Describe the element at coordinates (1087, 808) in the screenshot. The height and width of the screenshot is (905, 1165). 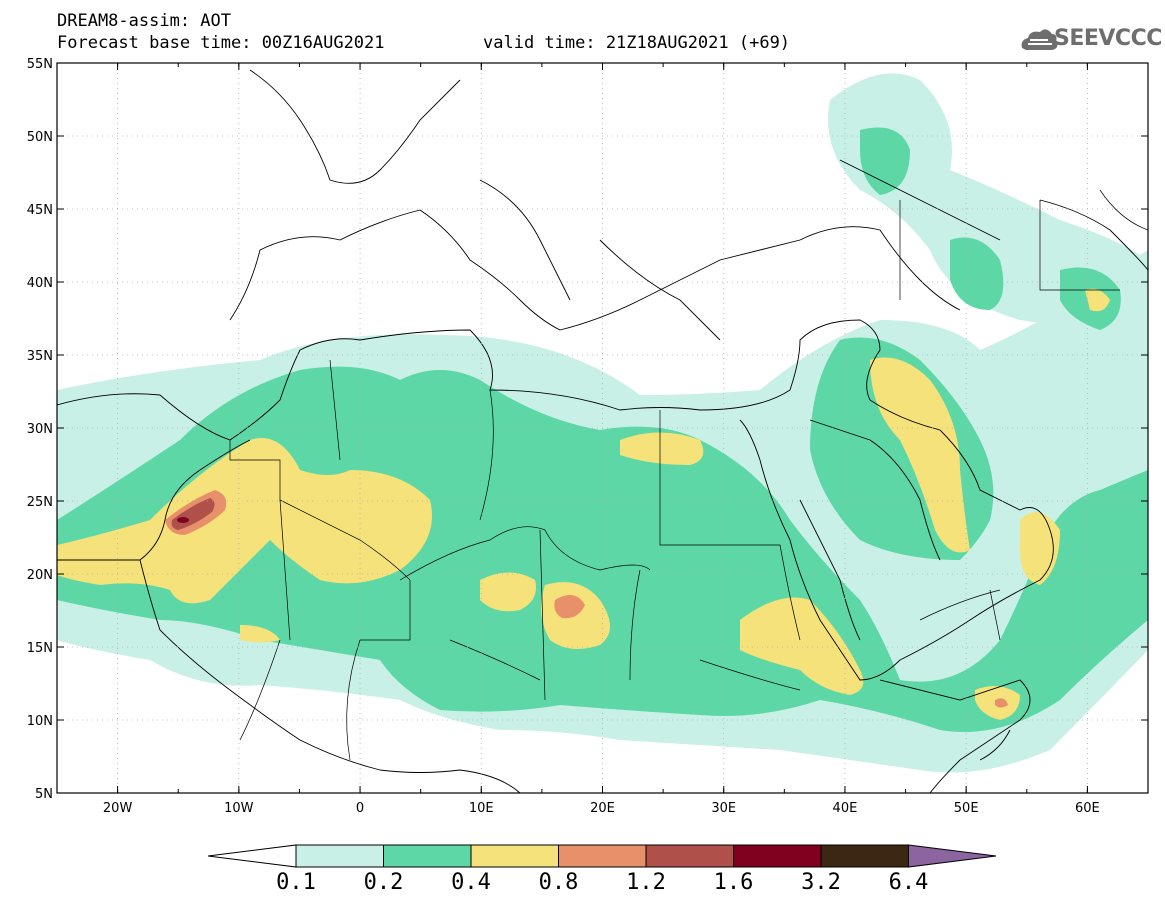
I see `lon-tick-label: 60E` at that location.